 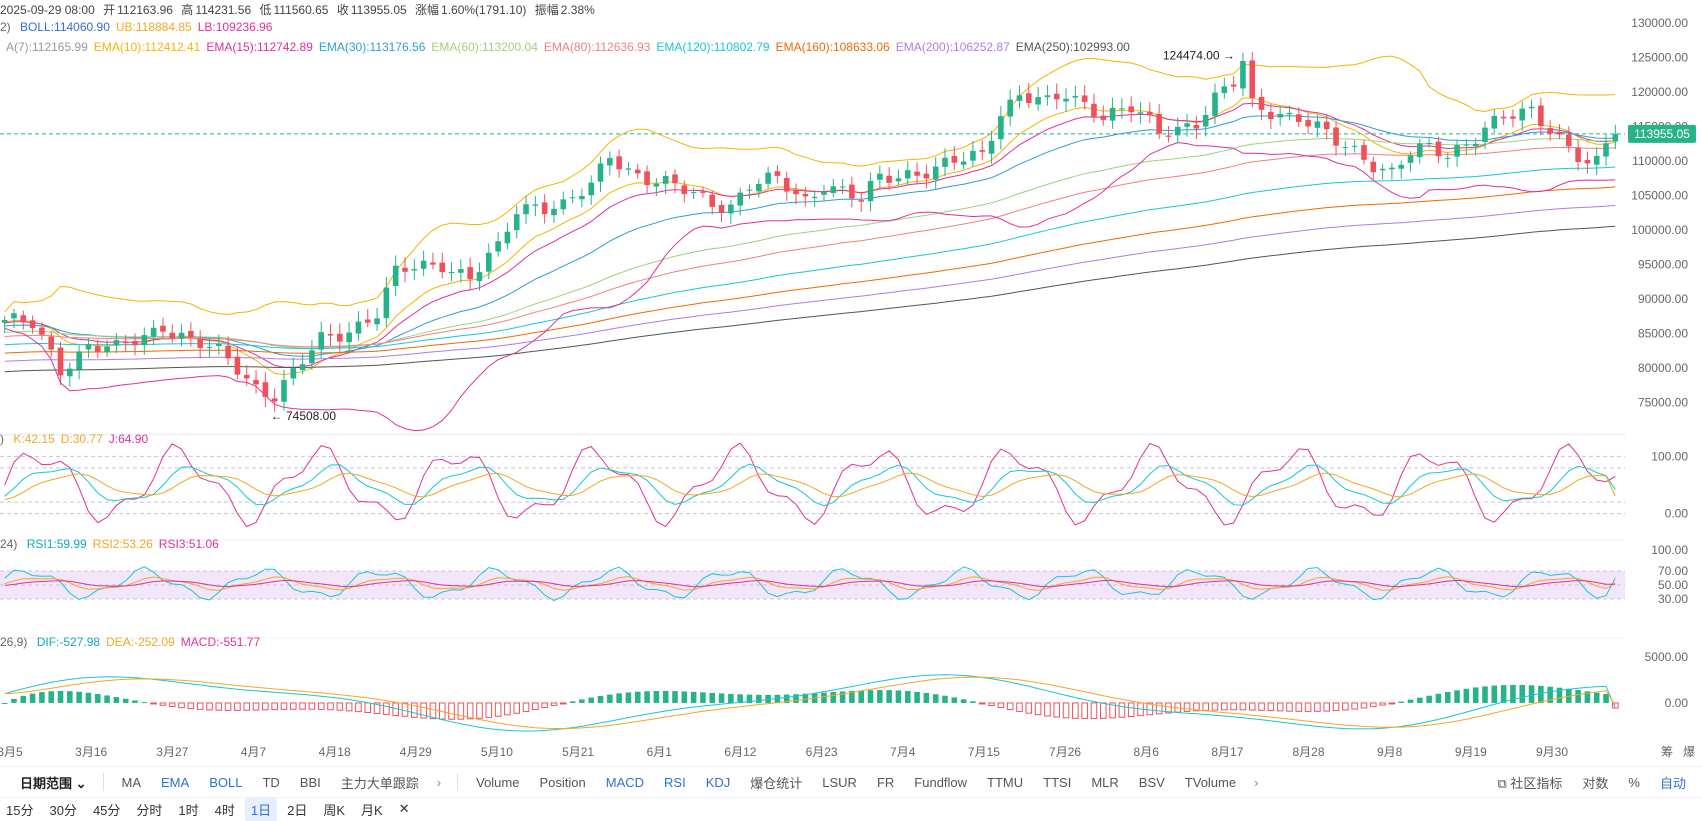 What do you see at coordinates (498, 782) in the screenshot?
I see `subindicator-volume: Volume` at bounding box center [498, 782].